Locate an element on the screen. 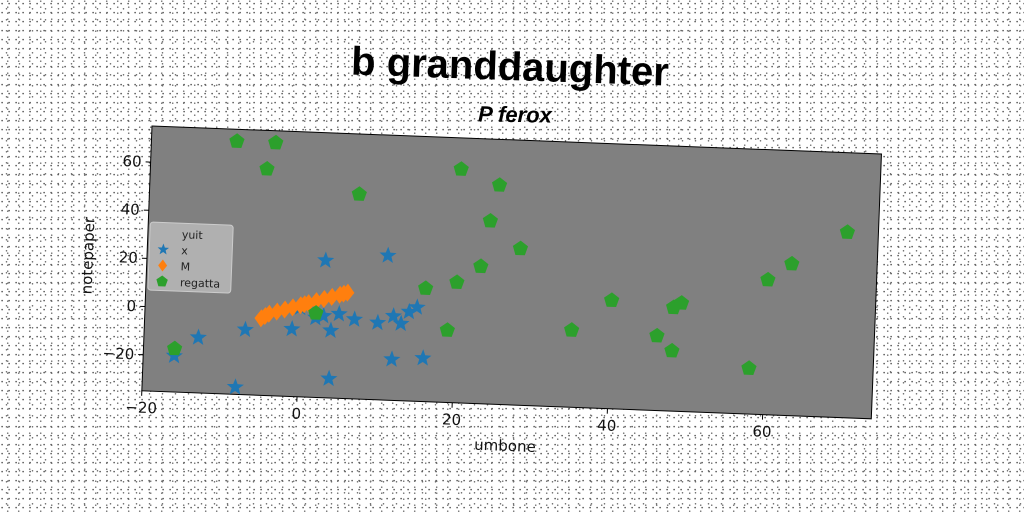 This screenshot has height=512, width=1024. y-tick-label: −20 is located at coordinates (118, 353).